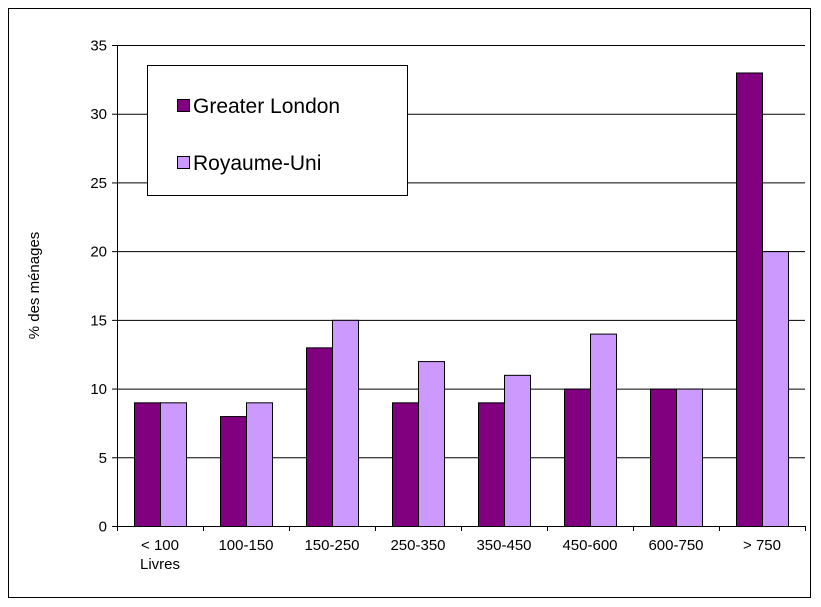 The image size is (821, 607). I want to click on legend-swatch-royaume-uni, so click(183, 162).